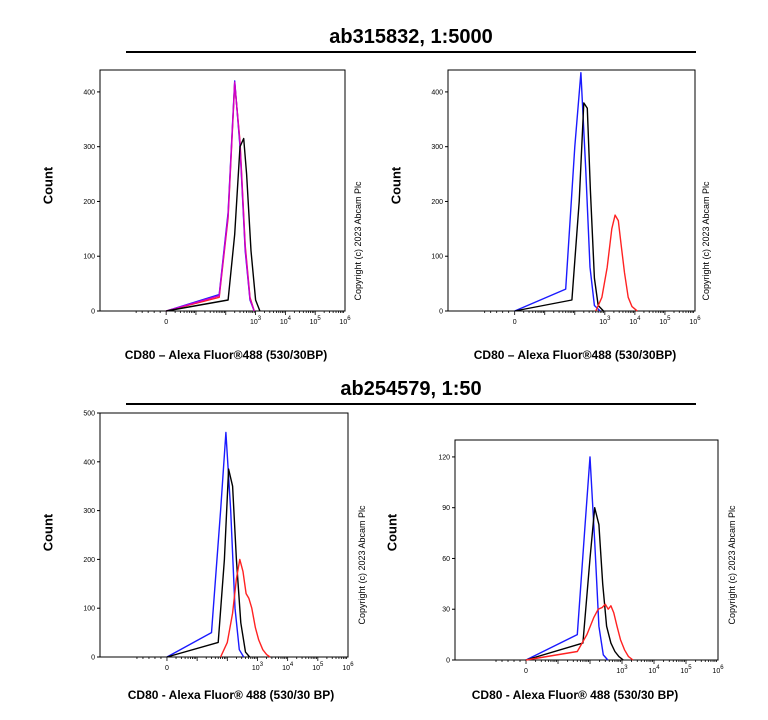 This screenshot has height=720, width=768. What do you see at coordinates (446, 508) in the screenshot?
I see `y-tick-label: 90` at bounding box center [446, 508].